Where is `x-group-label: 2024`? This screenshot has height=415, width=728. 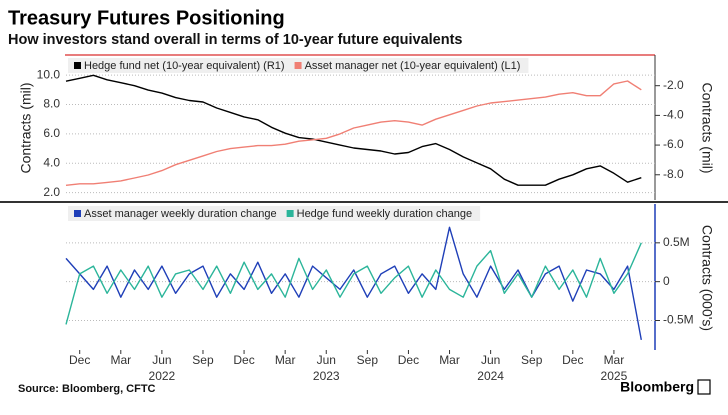 x-group-label: 2024 is located at coordinates (490, 376).